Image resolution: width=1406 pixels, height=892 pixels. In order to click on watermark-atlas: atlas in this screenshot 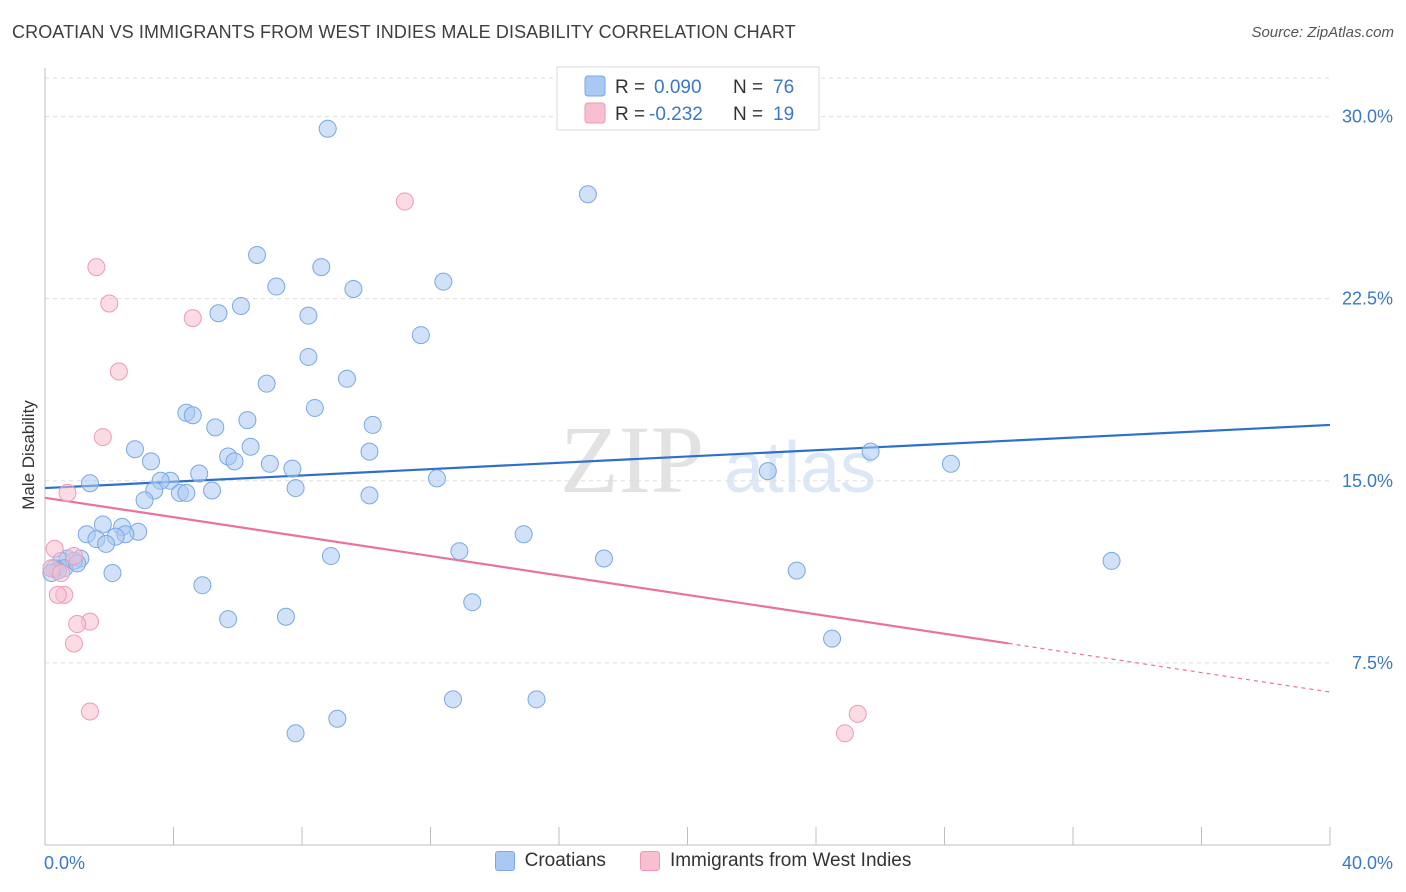, I will do `click(800, 468)`.